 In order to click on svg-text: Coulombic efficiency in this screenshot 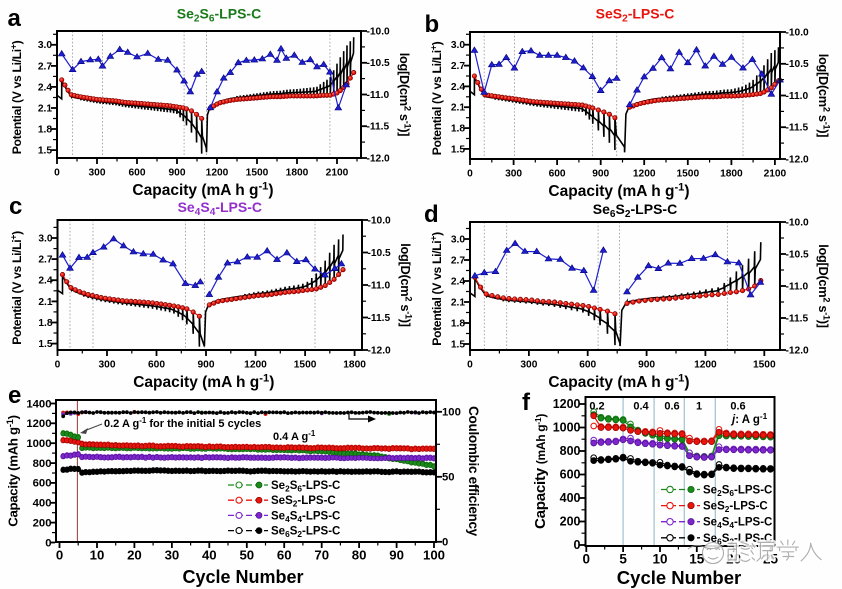, I will do `click(473, 471)`.